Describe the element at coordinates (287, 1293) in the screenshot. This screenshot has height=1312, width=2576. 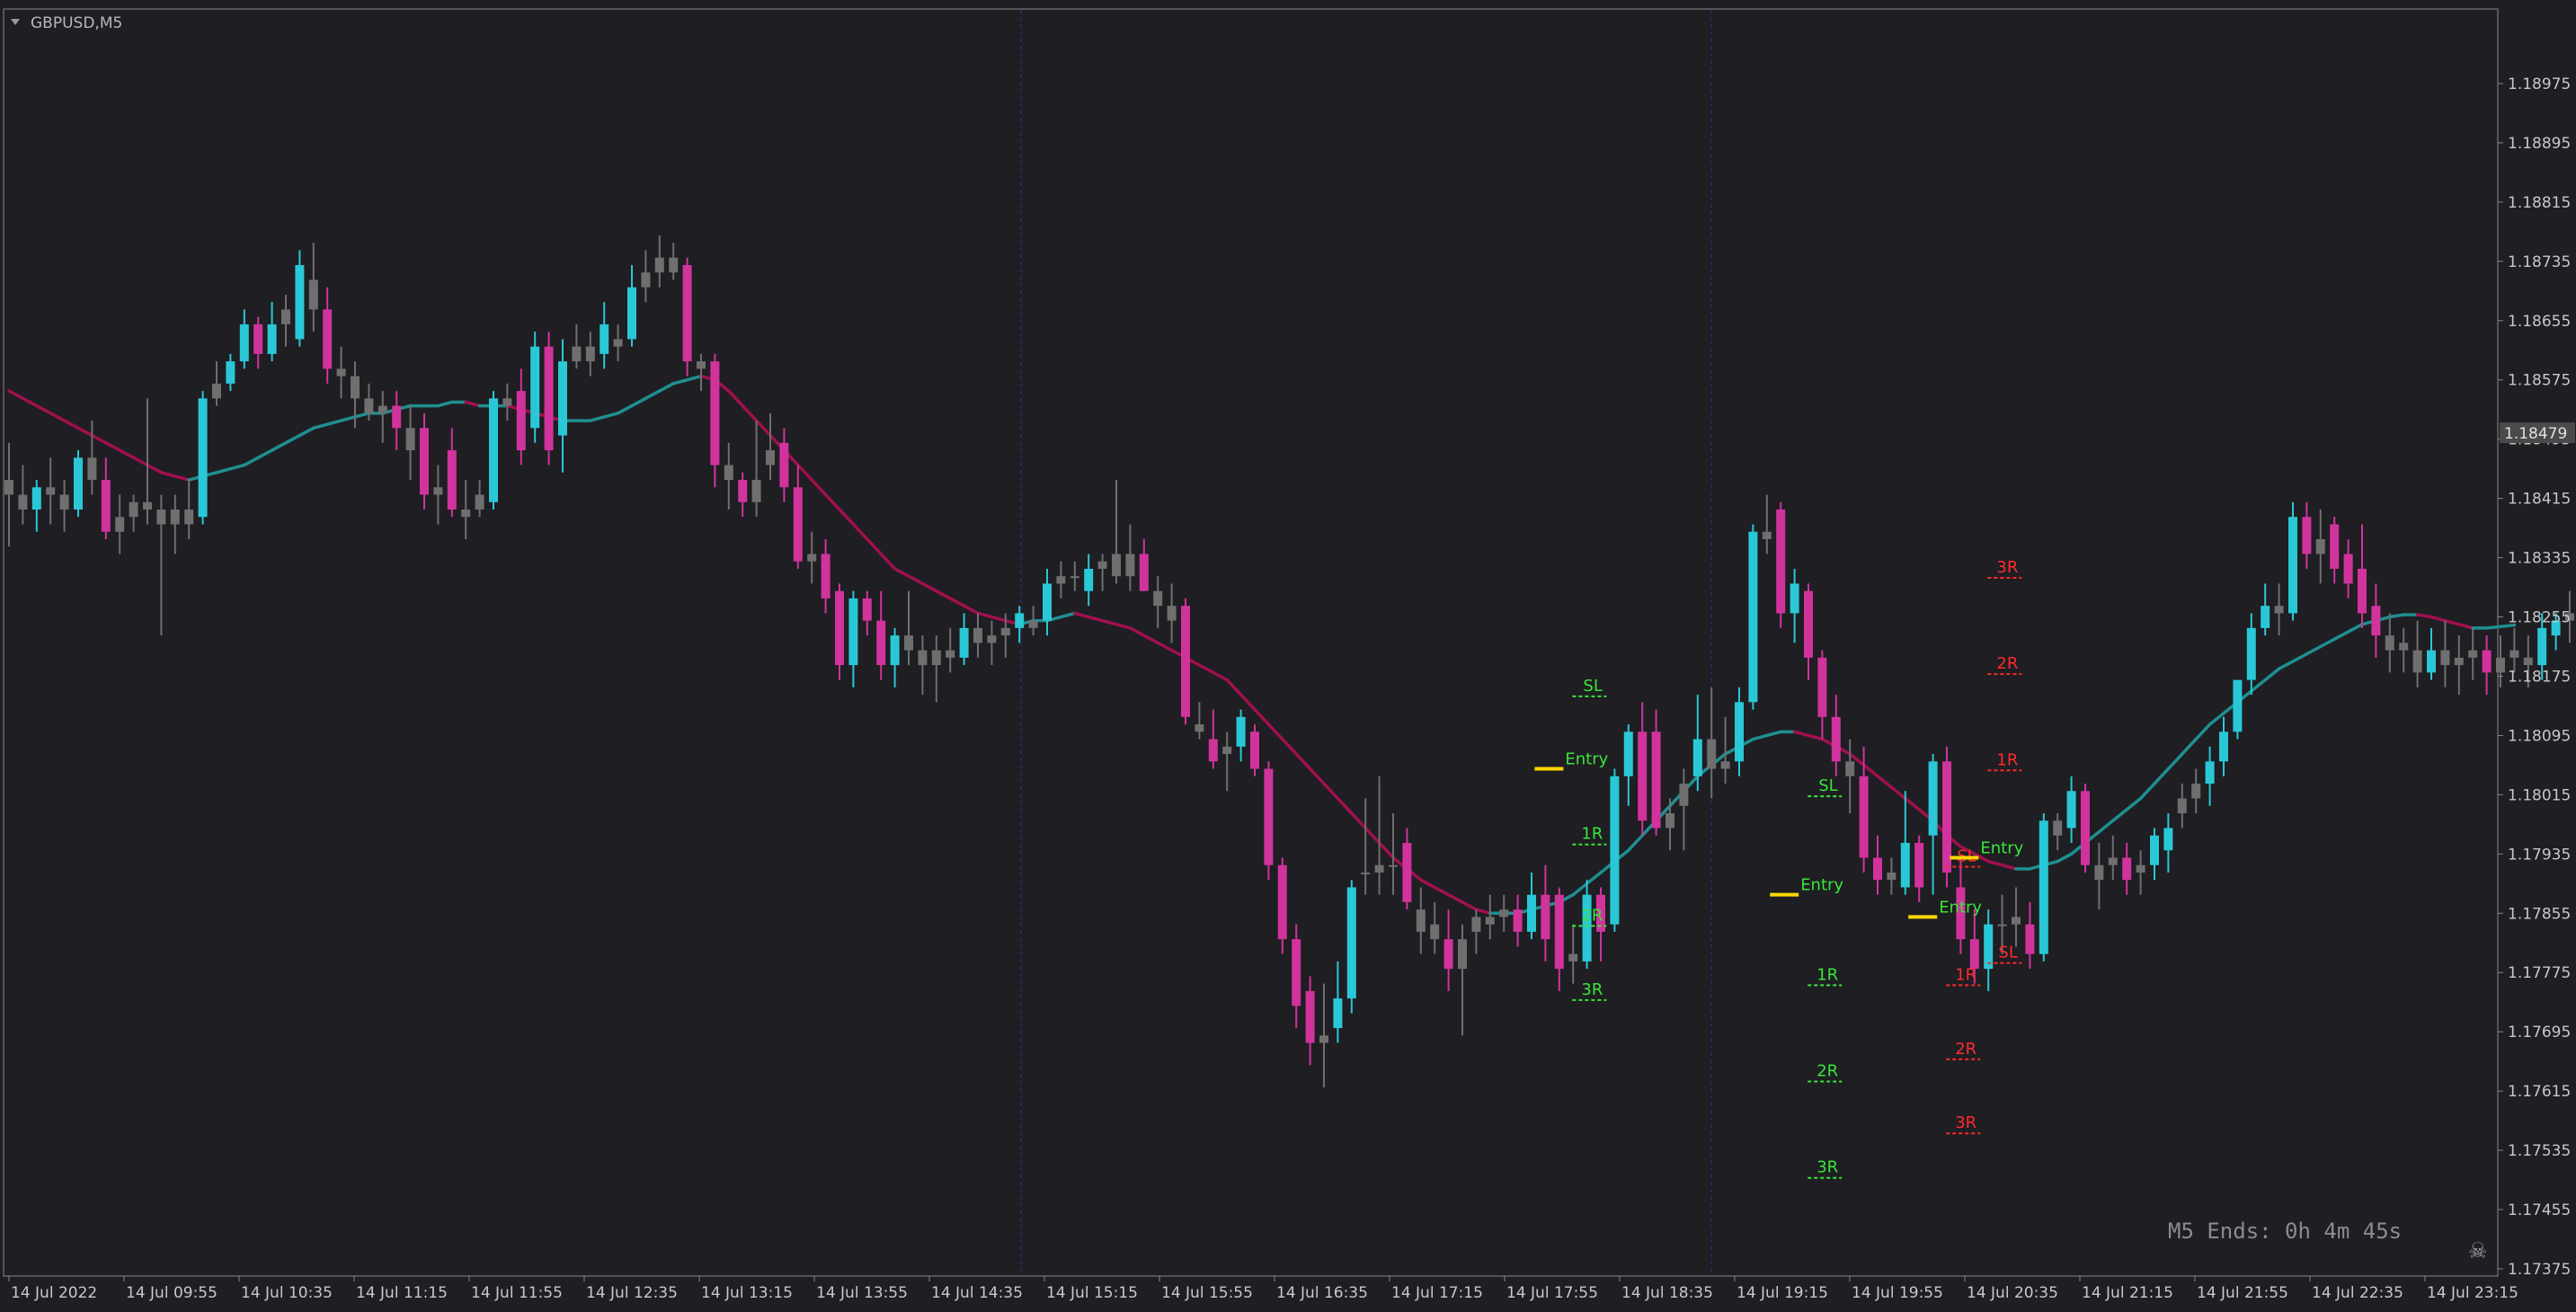
I see `x-tick-label: 14 Jul 10:35` at that location.